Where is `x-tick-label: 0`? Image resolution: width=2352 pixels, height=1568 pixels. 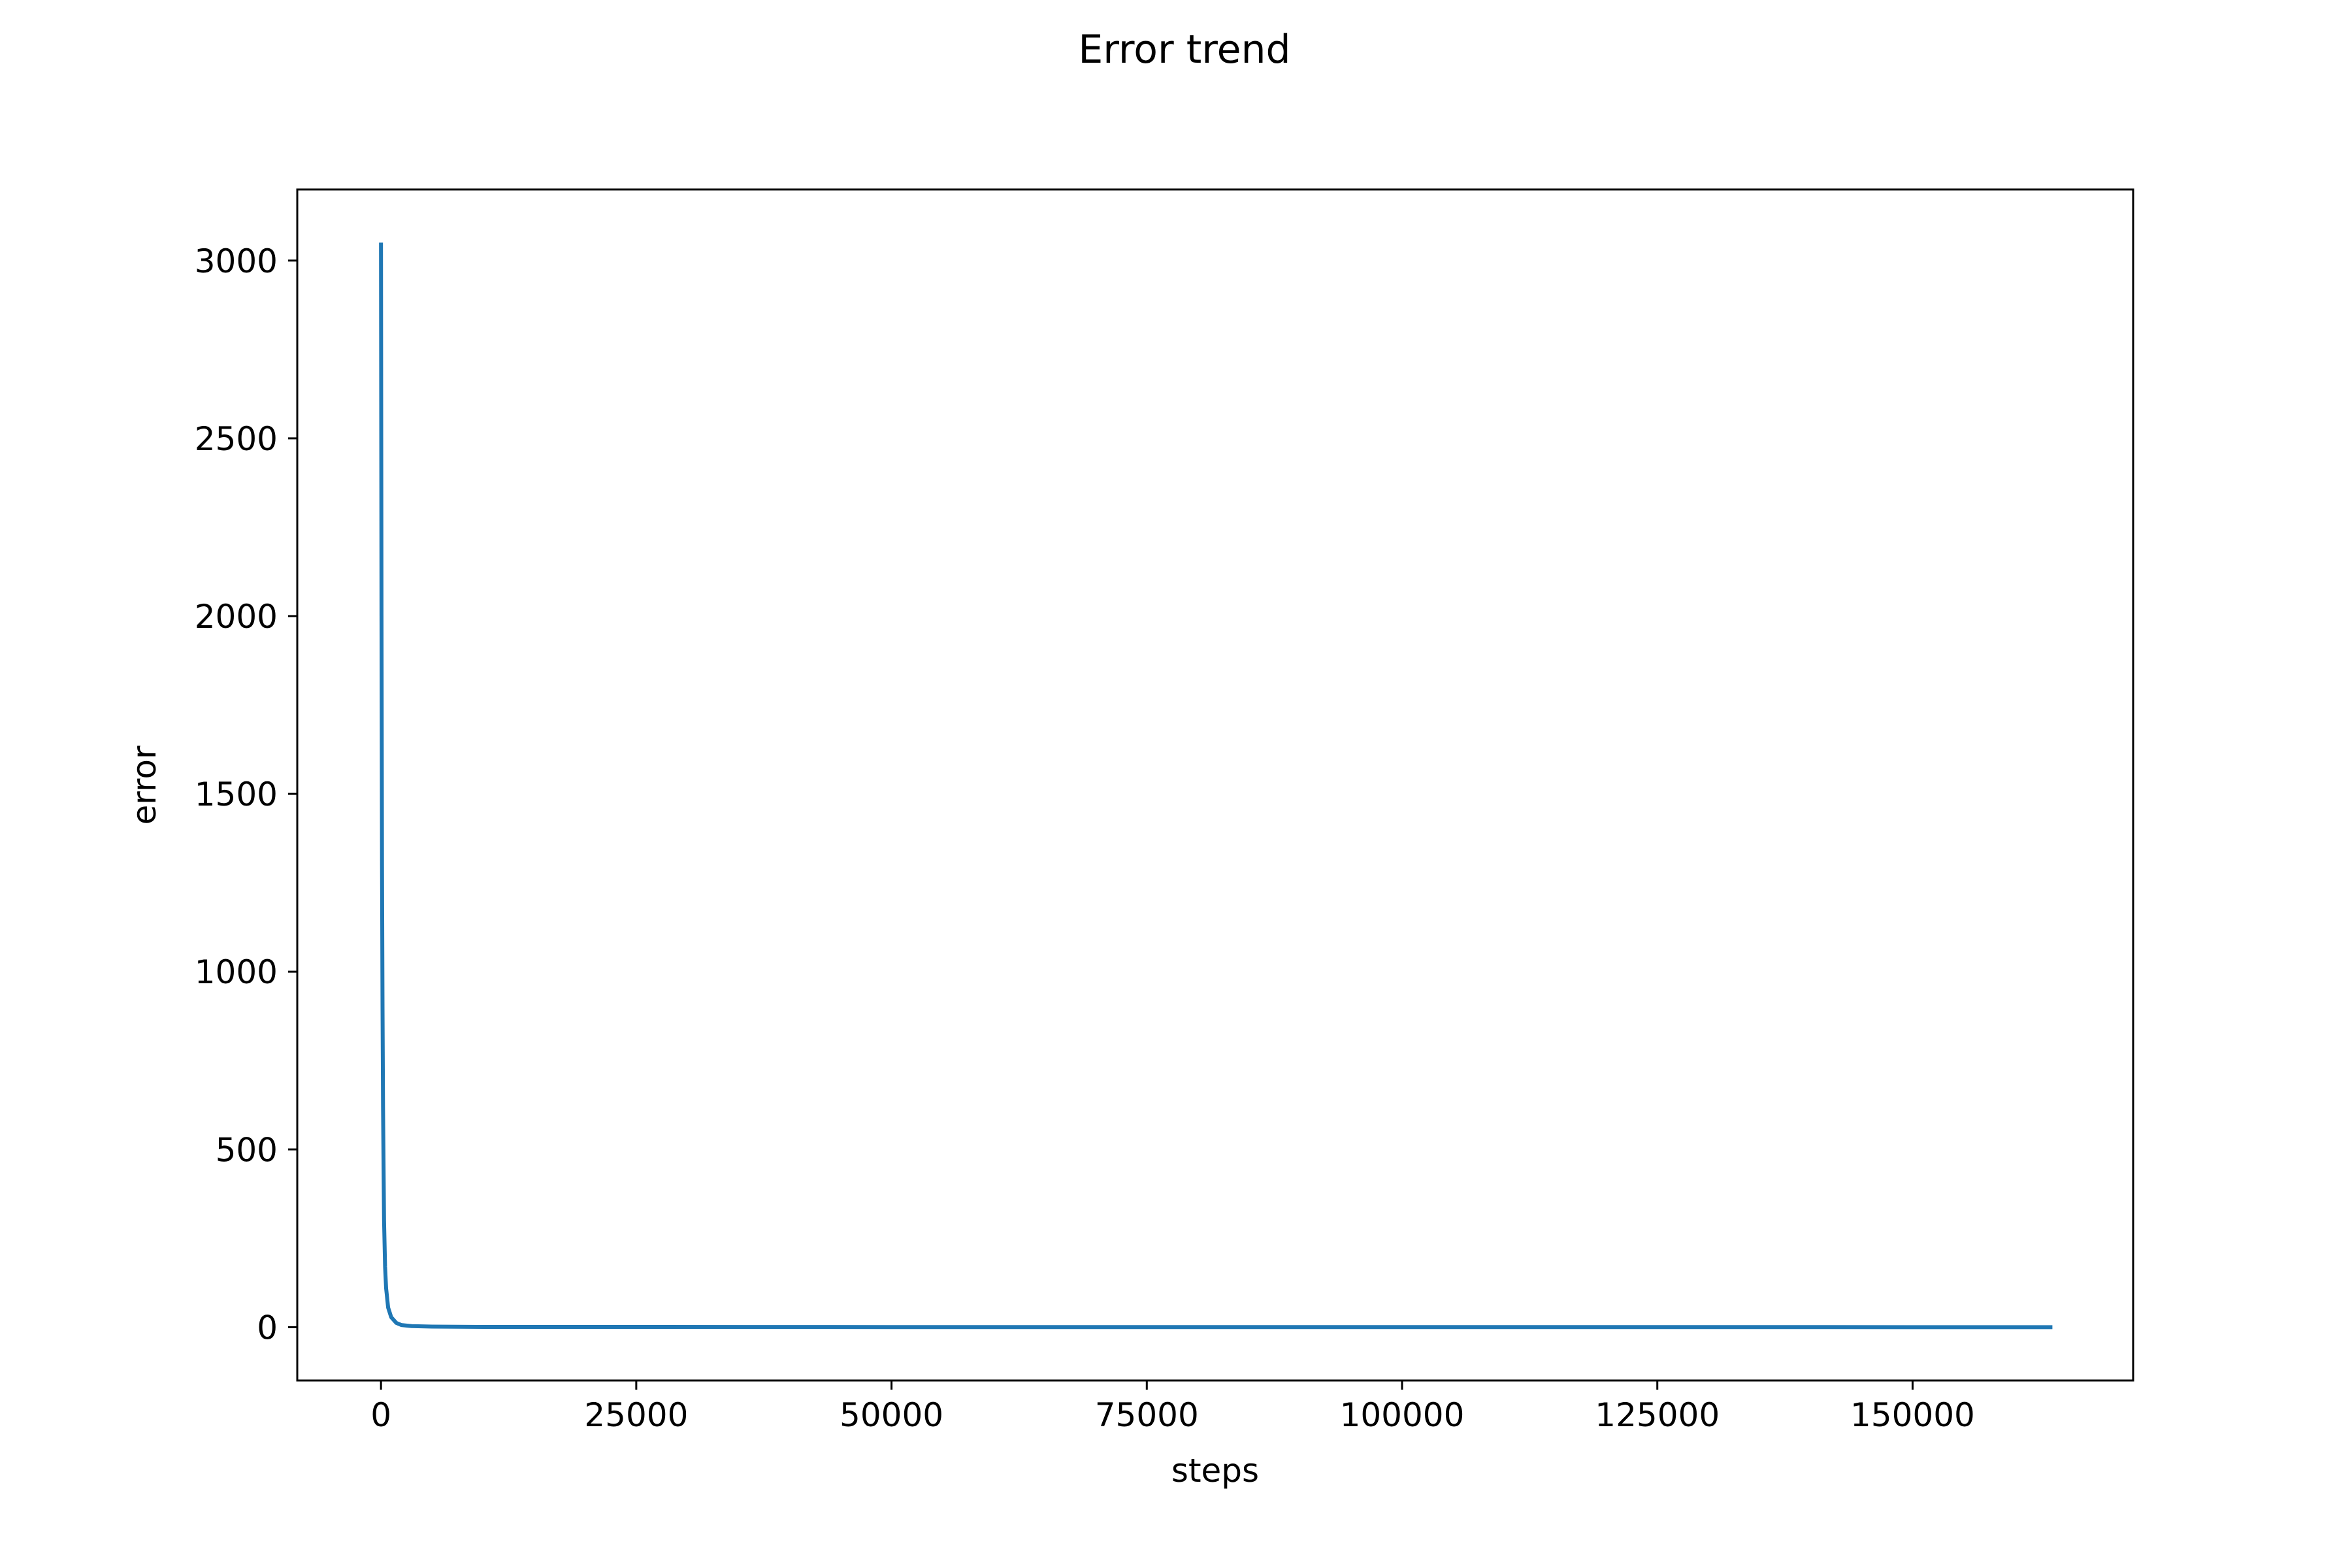 x-tick-label: 0 is located at coordinates (380, 1415).